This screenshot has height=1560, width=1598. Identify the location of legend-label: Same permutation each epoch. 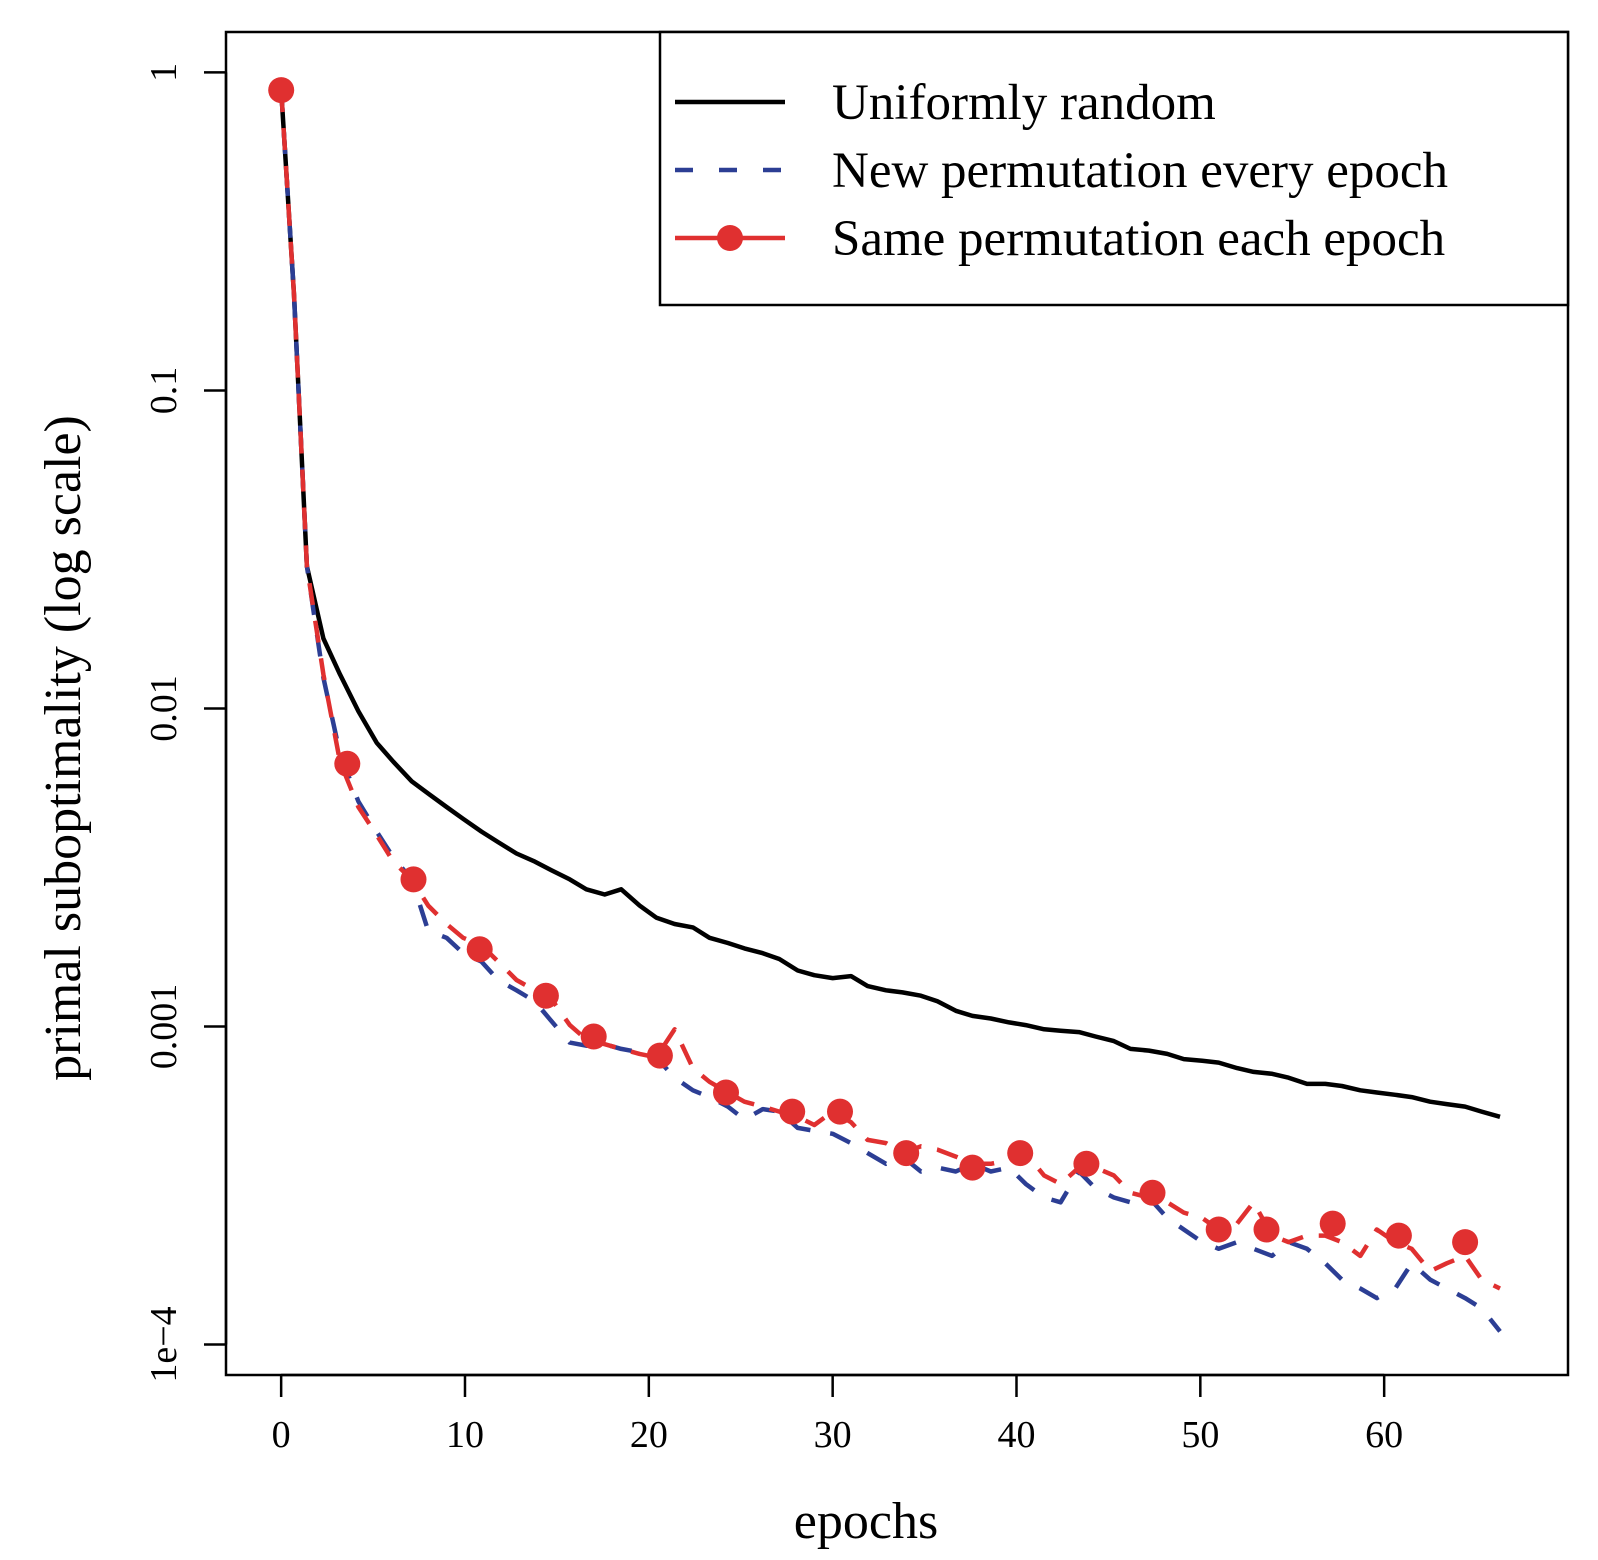
(1138, 239).